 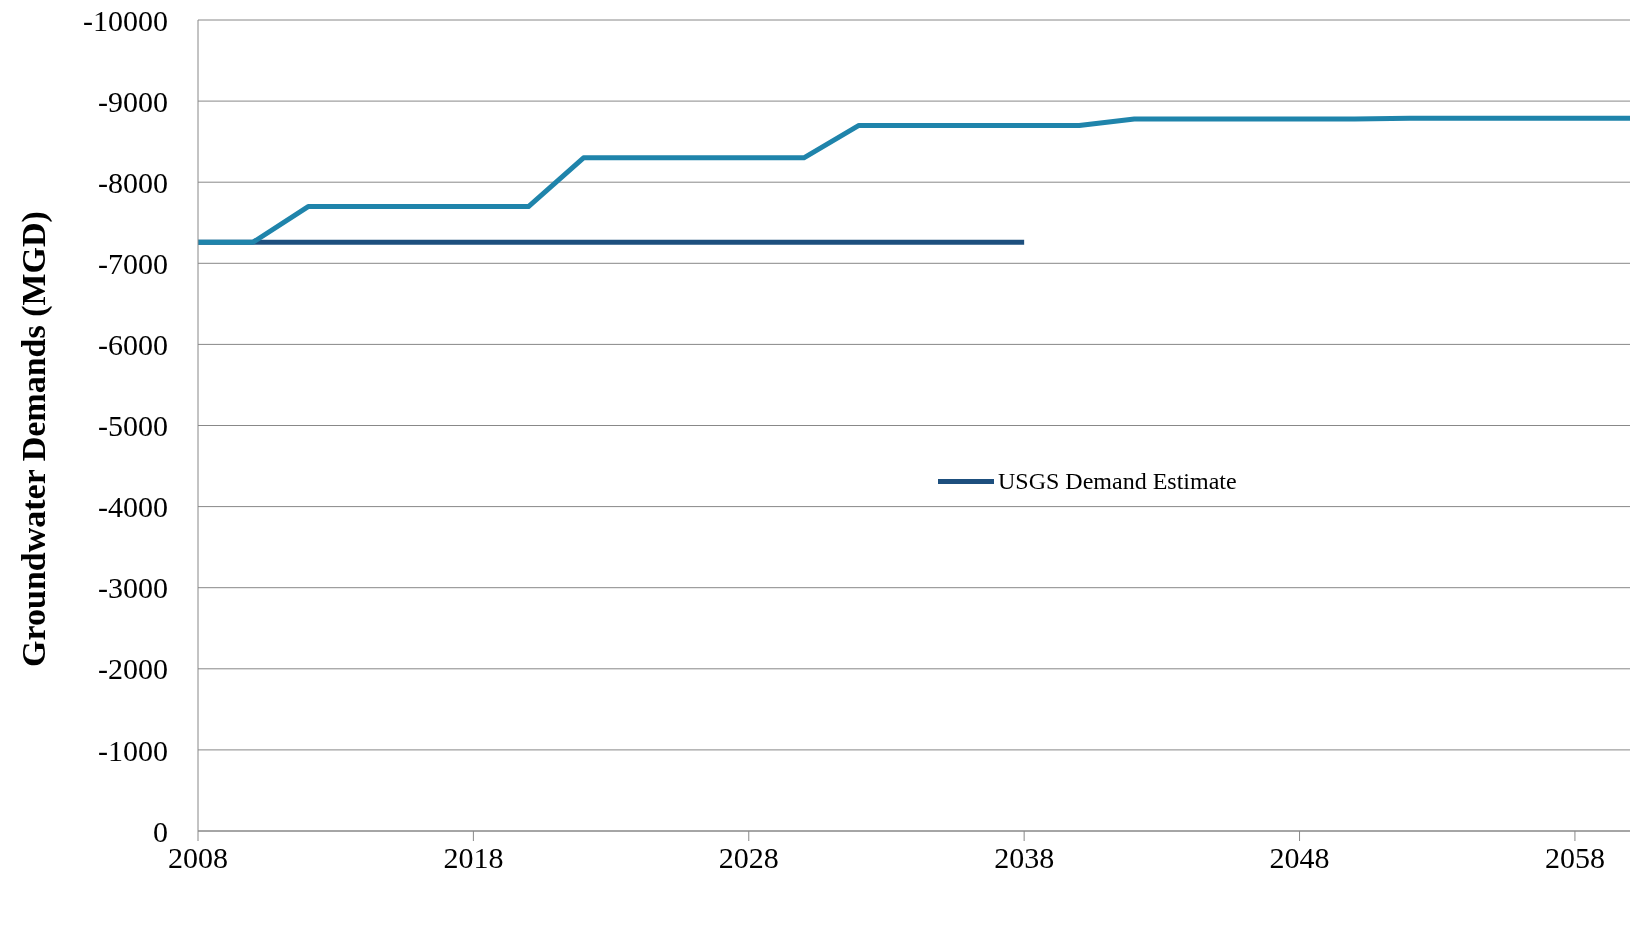 What do you see at coordinates (133, 750) in the screenshot?
I see `y-tick-label: -1000` at bounding box center [133, 750].